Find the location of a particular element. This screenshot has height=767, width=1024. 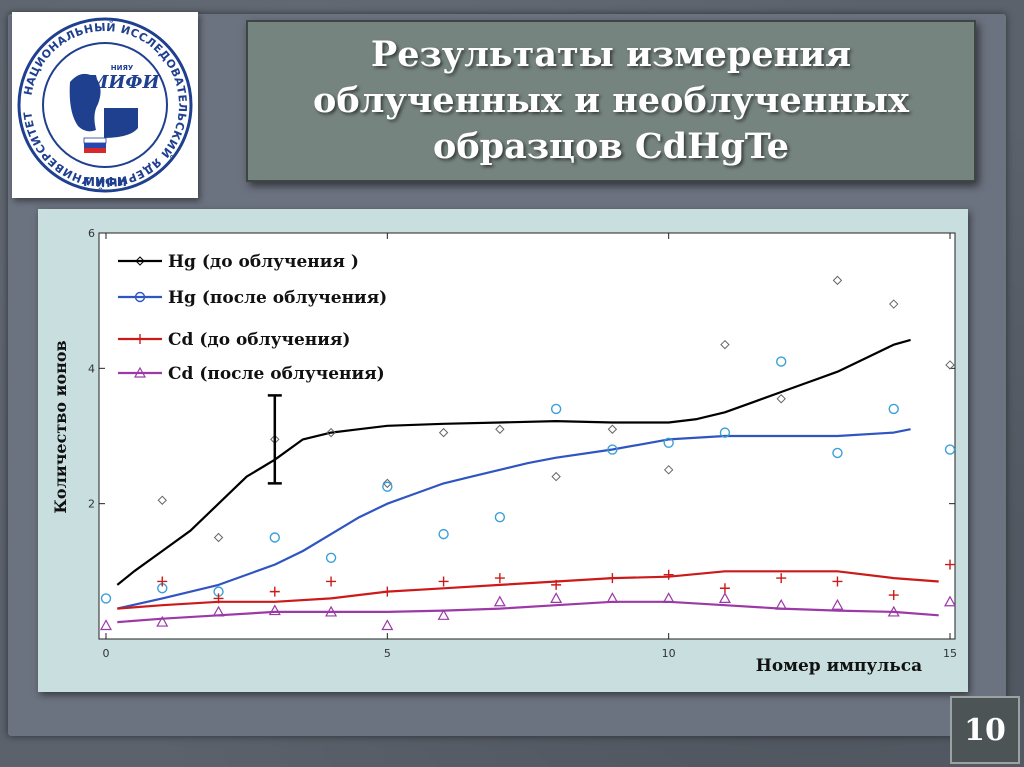

legend-label-4: Cd (после облучения) is located at coordinates (276, 374).